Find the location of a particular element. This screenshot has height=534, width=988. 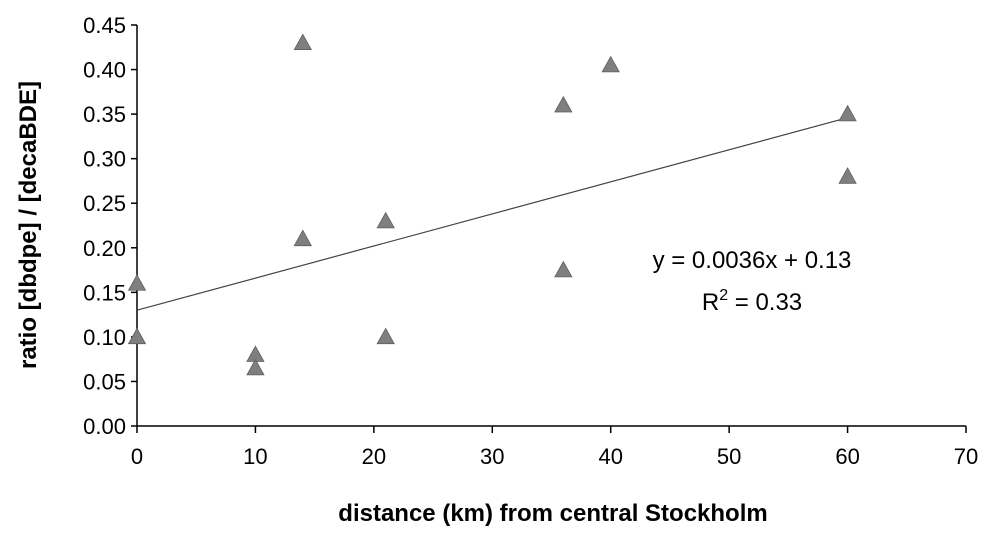

x-tick-label: 40 is located at coordinates (610, 456).